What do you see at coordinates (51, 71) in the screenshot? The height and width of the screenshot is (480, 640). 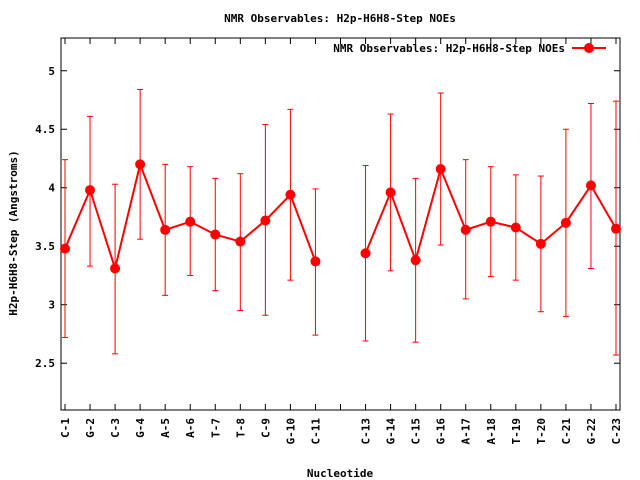 I see `y-tick-label: 5` at bounding box center [51, 71].